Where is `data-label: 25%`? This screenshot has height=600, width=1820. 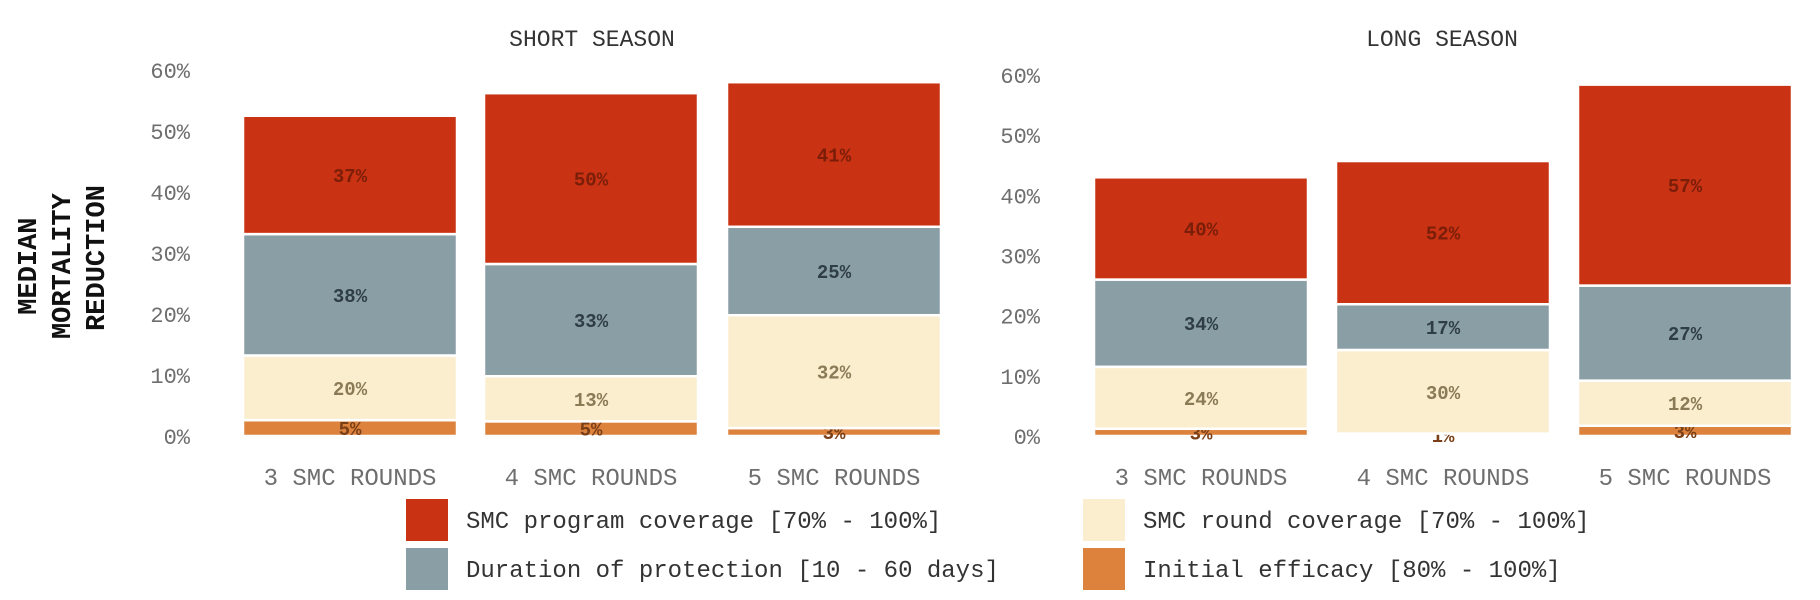 data-label: 25% is located at coordinates (834, 273).